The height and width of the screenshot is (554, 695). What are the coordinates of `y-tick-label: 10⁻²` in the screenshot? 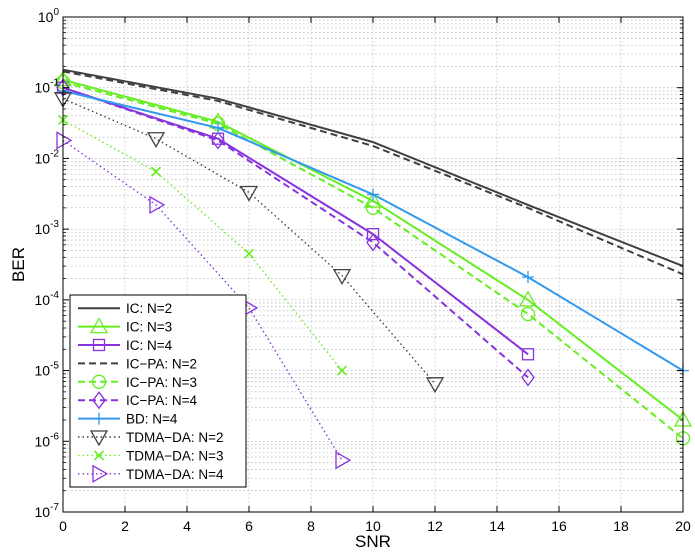 It's located at (47, 157).